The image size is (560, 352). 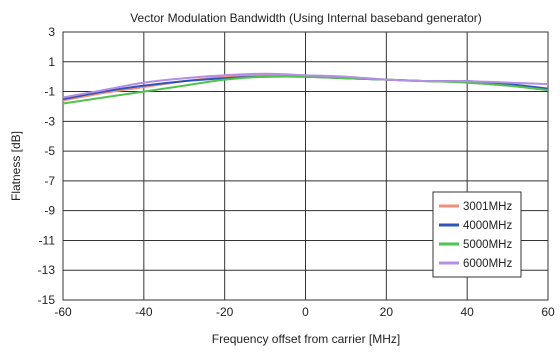 What do you see at coordinates (47, 240) in the screenshot?
I see `y-tick-label: -11` at bounding box center [47, 240].